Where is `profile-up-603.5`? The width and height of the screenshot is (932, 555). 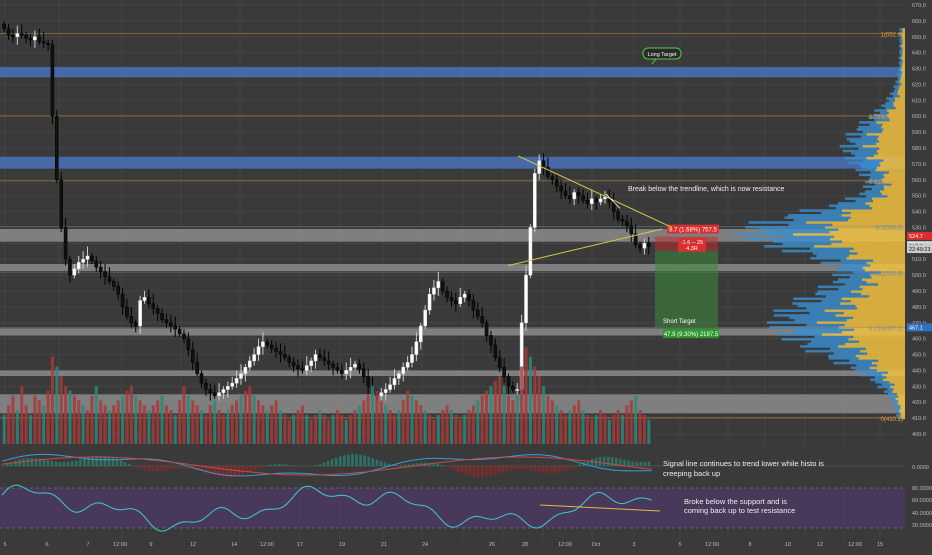 profile-up-603.5 is located at coordinates (896, 110).